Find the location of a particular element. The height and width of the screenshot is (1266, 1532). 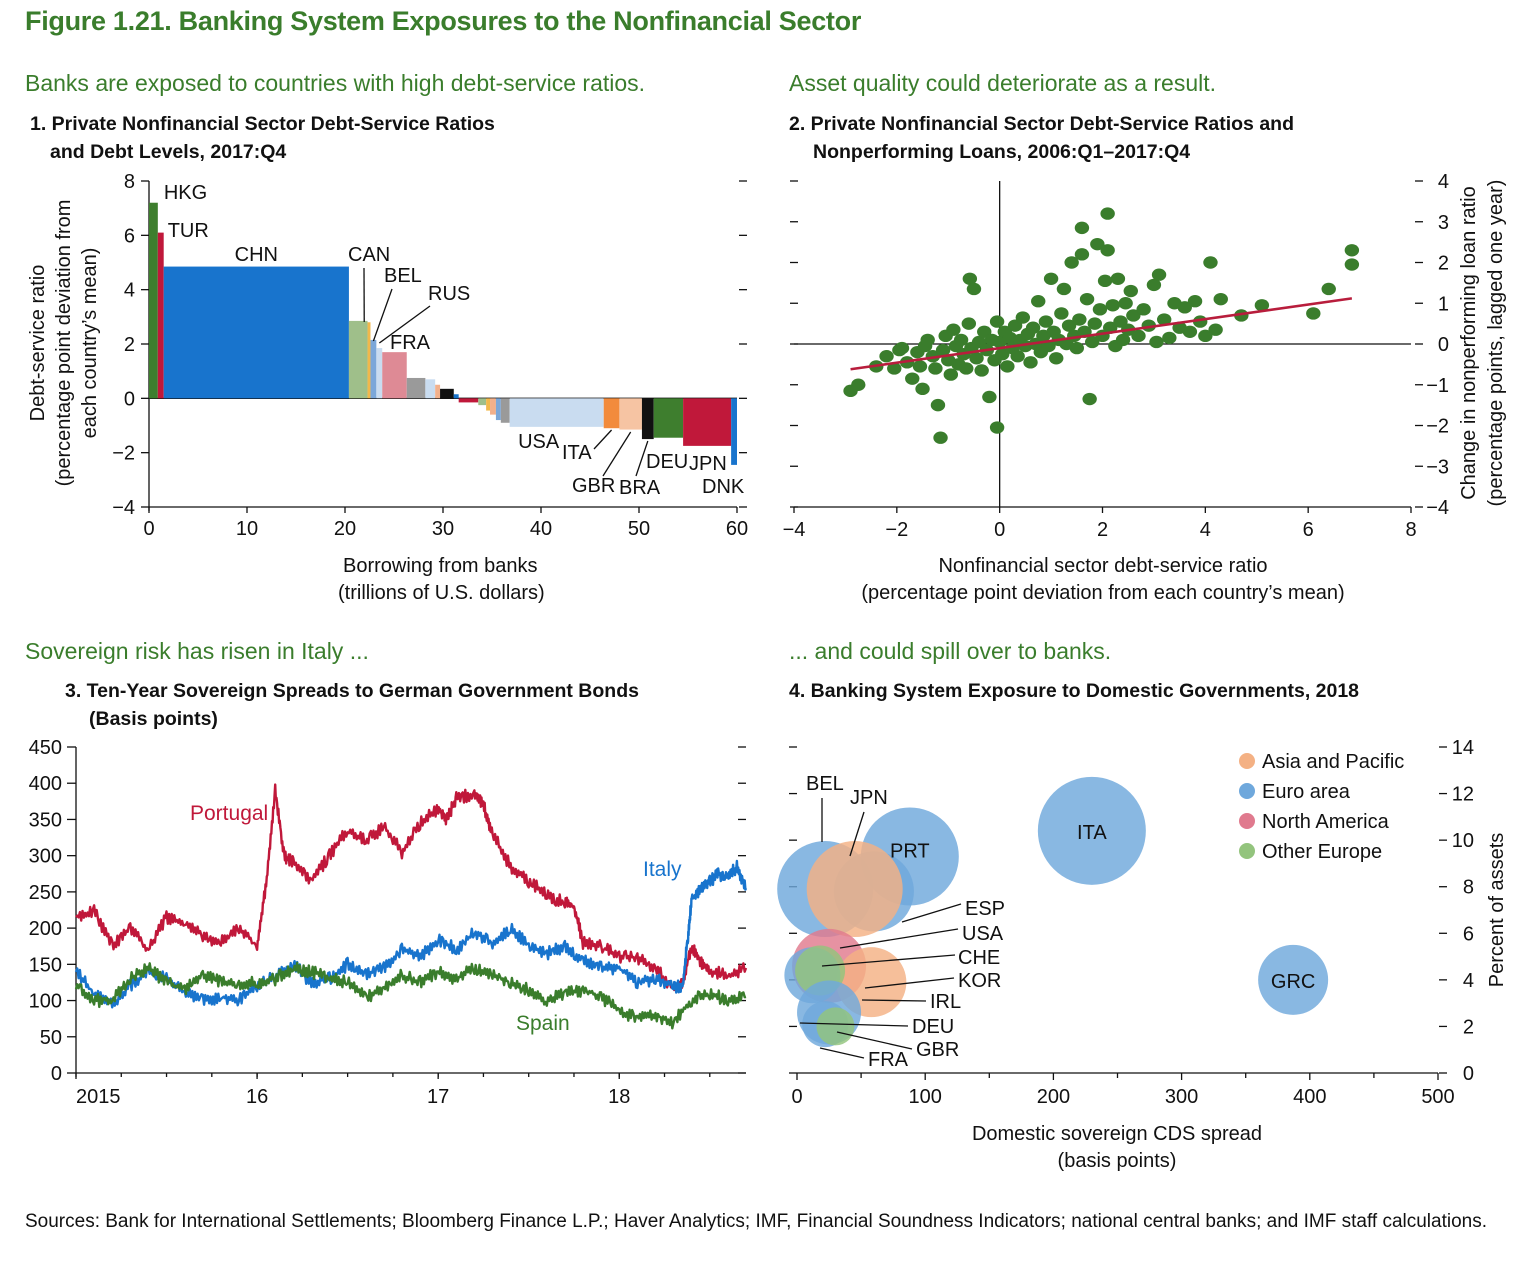

p2-x-tick-label: −2 is located at coordinates (896, 530).